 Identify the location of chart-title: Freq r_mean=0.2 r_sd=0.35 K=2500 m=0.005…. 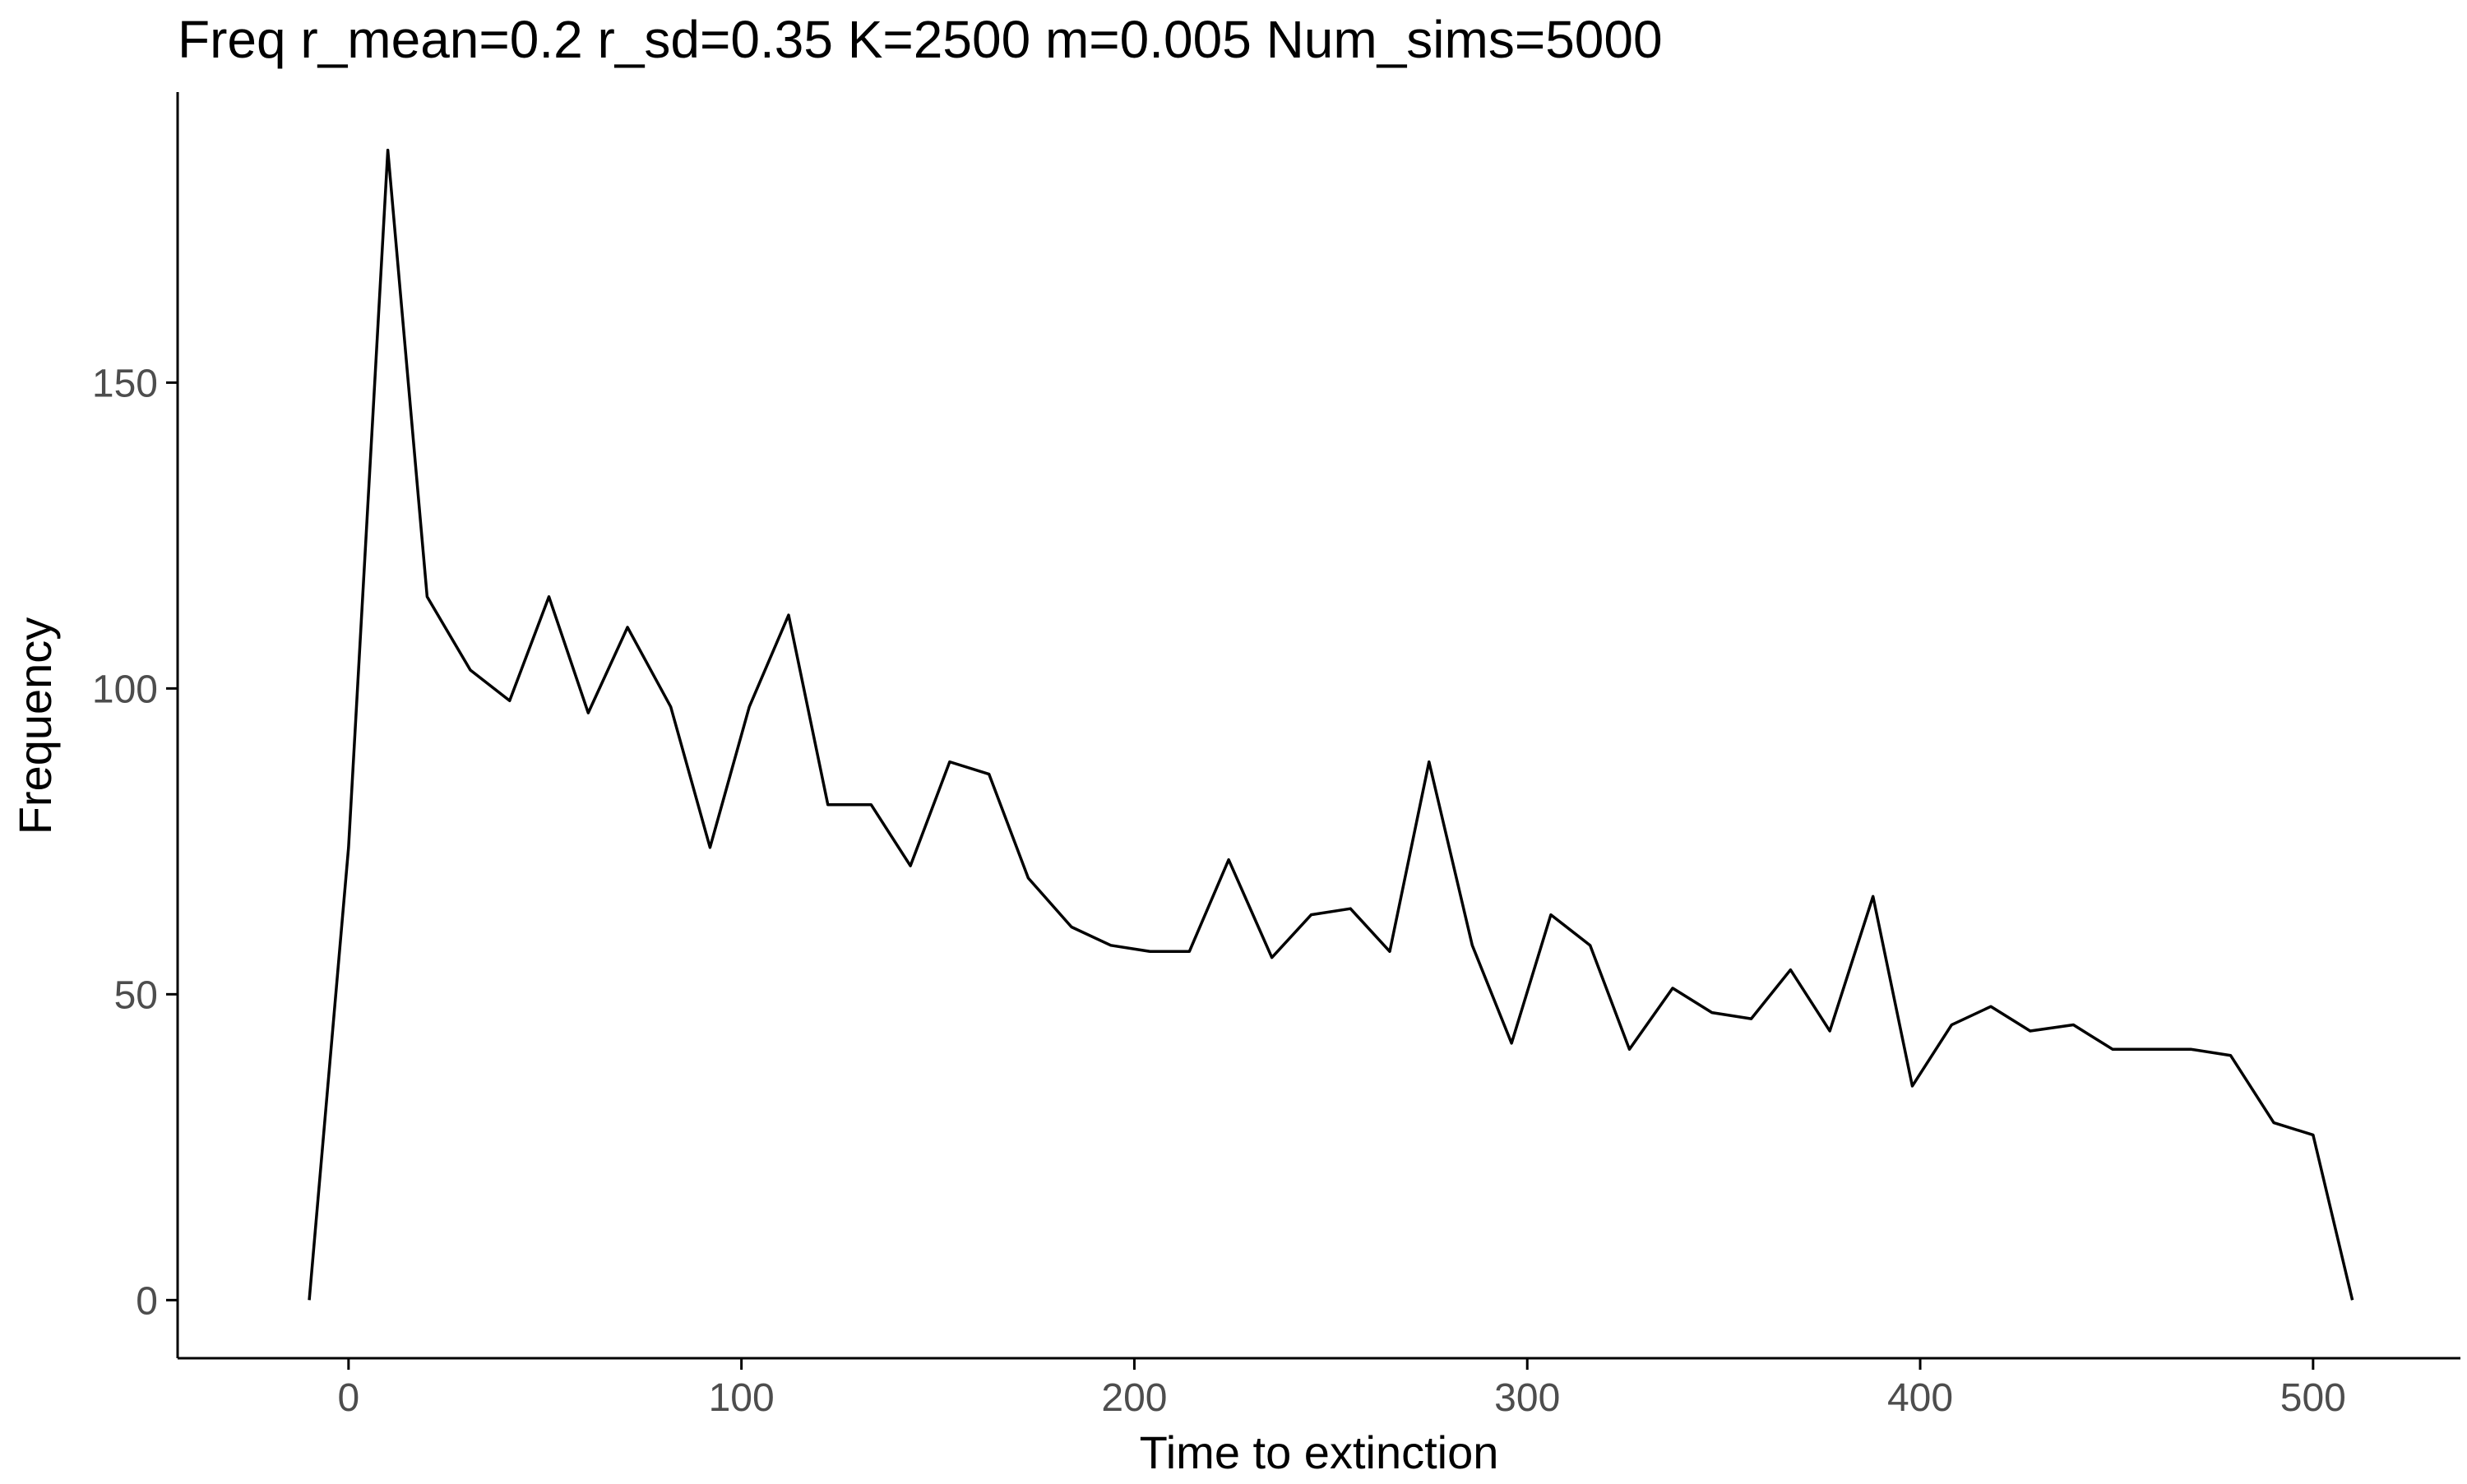
(921, 39).